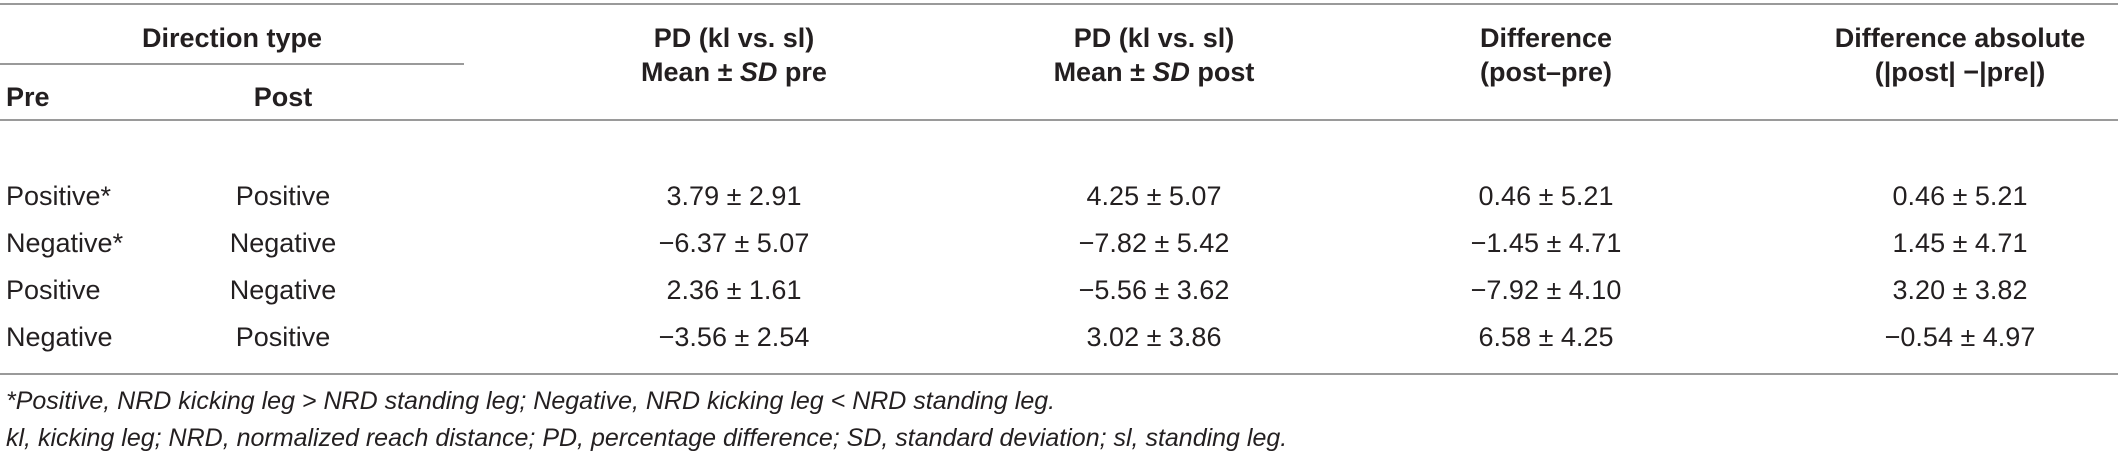 Image resolution: width=2118 pixels, height=460 pixels. What do you see at coordinates (734, 72) in the screenshot?
I see `header-pd-pre-line2: Mean ± SD pre` at bounding box center [734, 72].